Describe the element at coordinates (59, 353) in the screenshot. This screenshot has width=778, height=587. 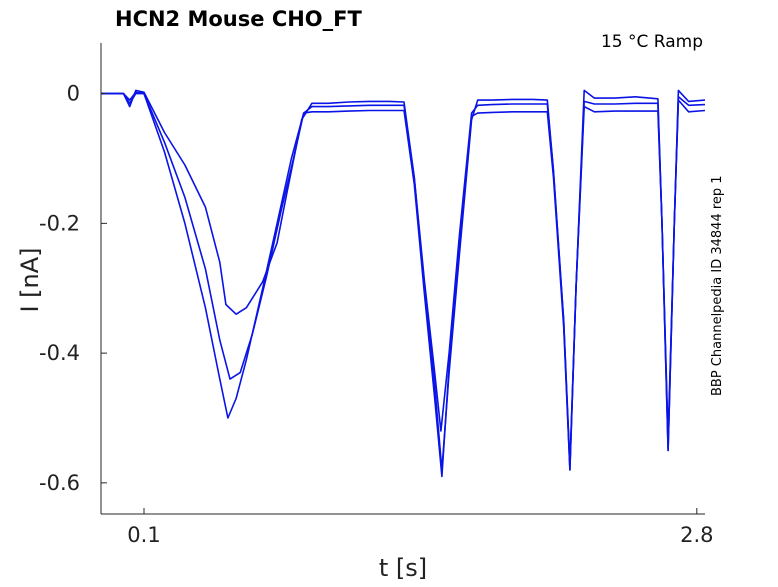
I see `y-tick-label-3: -0.4` at that location.